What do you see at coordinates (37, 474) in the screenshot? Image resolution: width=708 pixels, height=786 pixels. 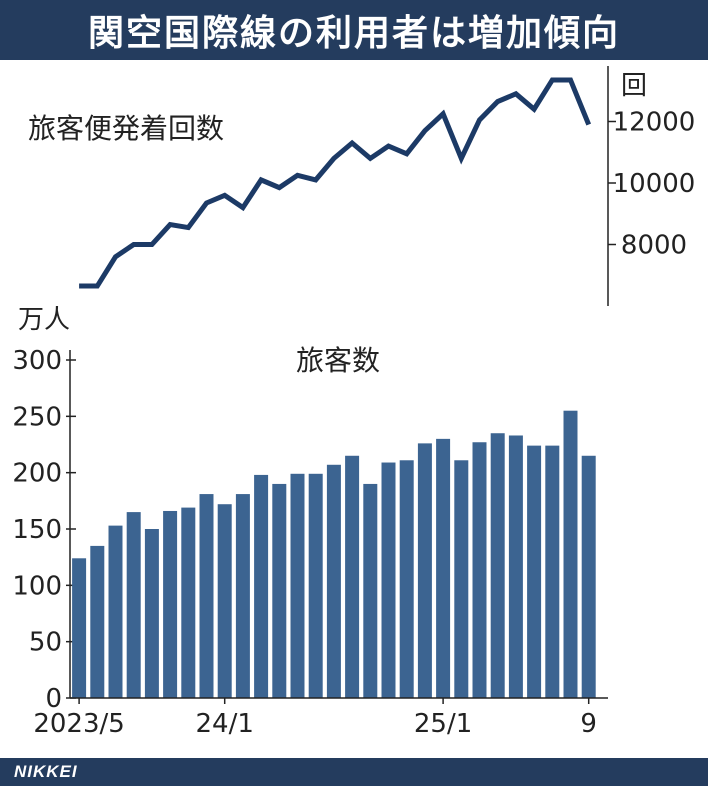 I see `bar-y-tick-label: 200` at bounding box center [37, 474].